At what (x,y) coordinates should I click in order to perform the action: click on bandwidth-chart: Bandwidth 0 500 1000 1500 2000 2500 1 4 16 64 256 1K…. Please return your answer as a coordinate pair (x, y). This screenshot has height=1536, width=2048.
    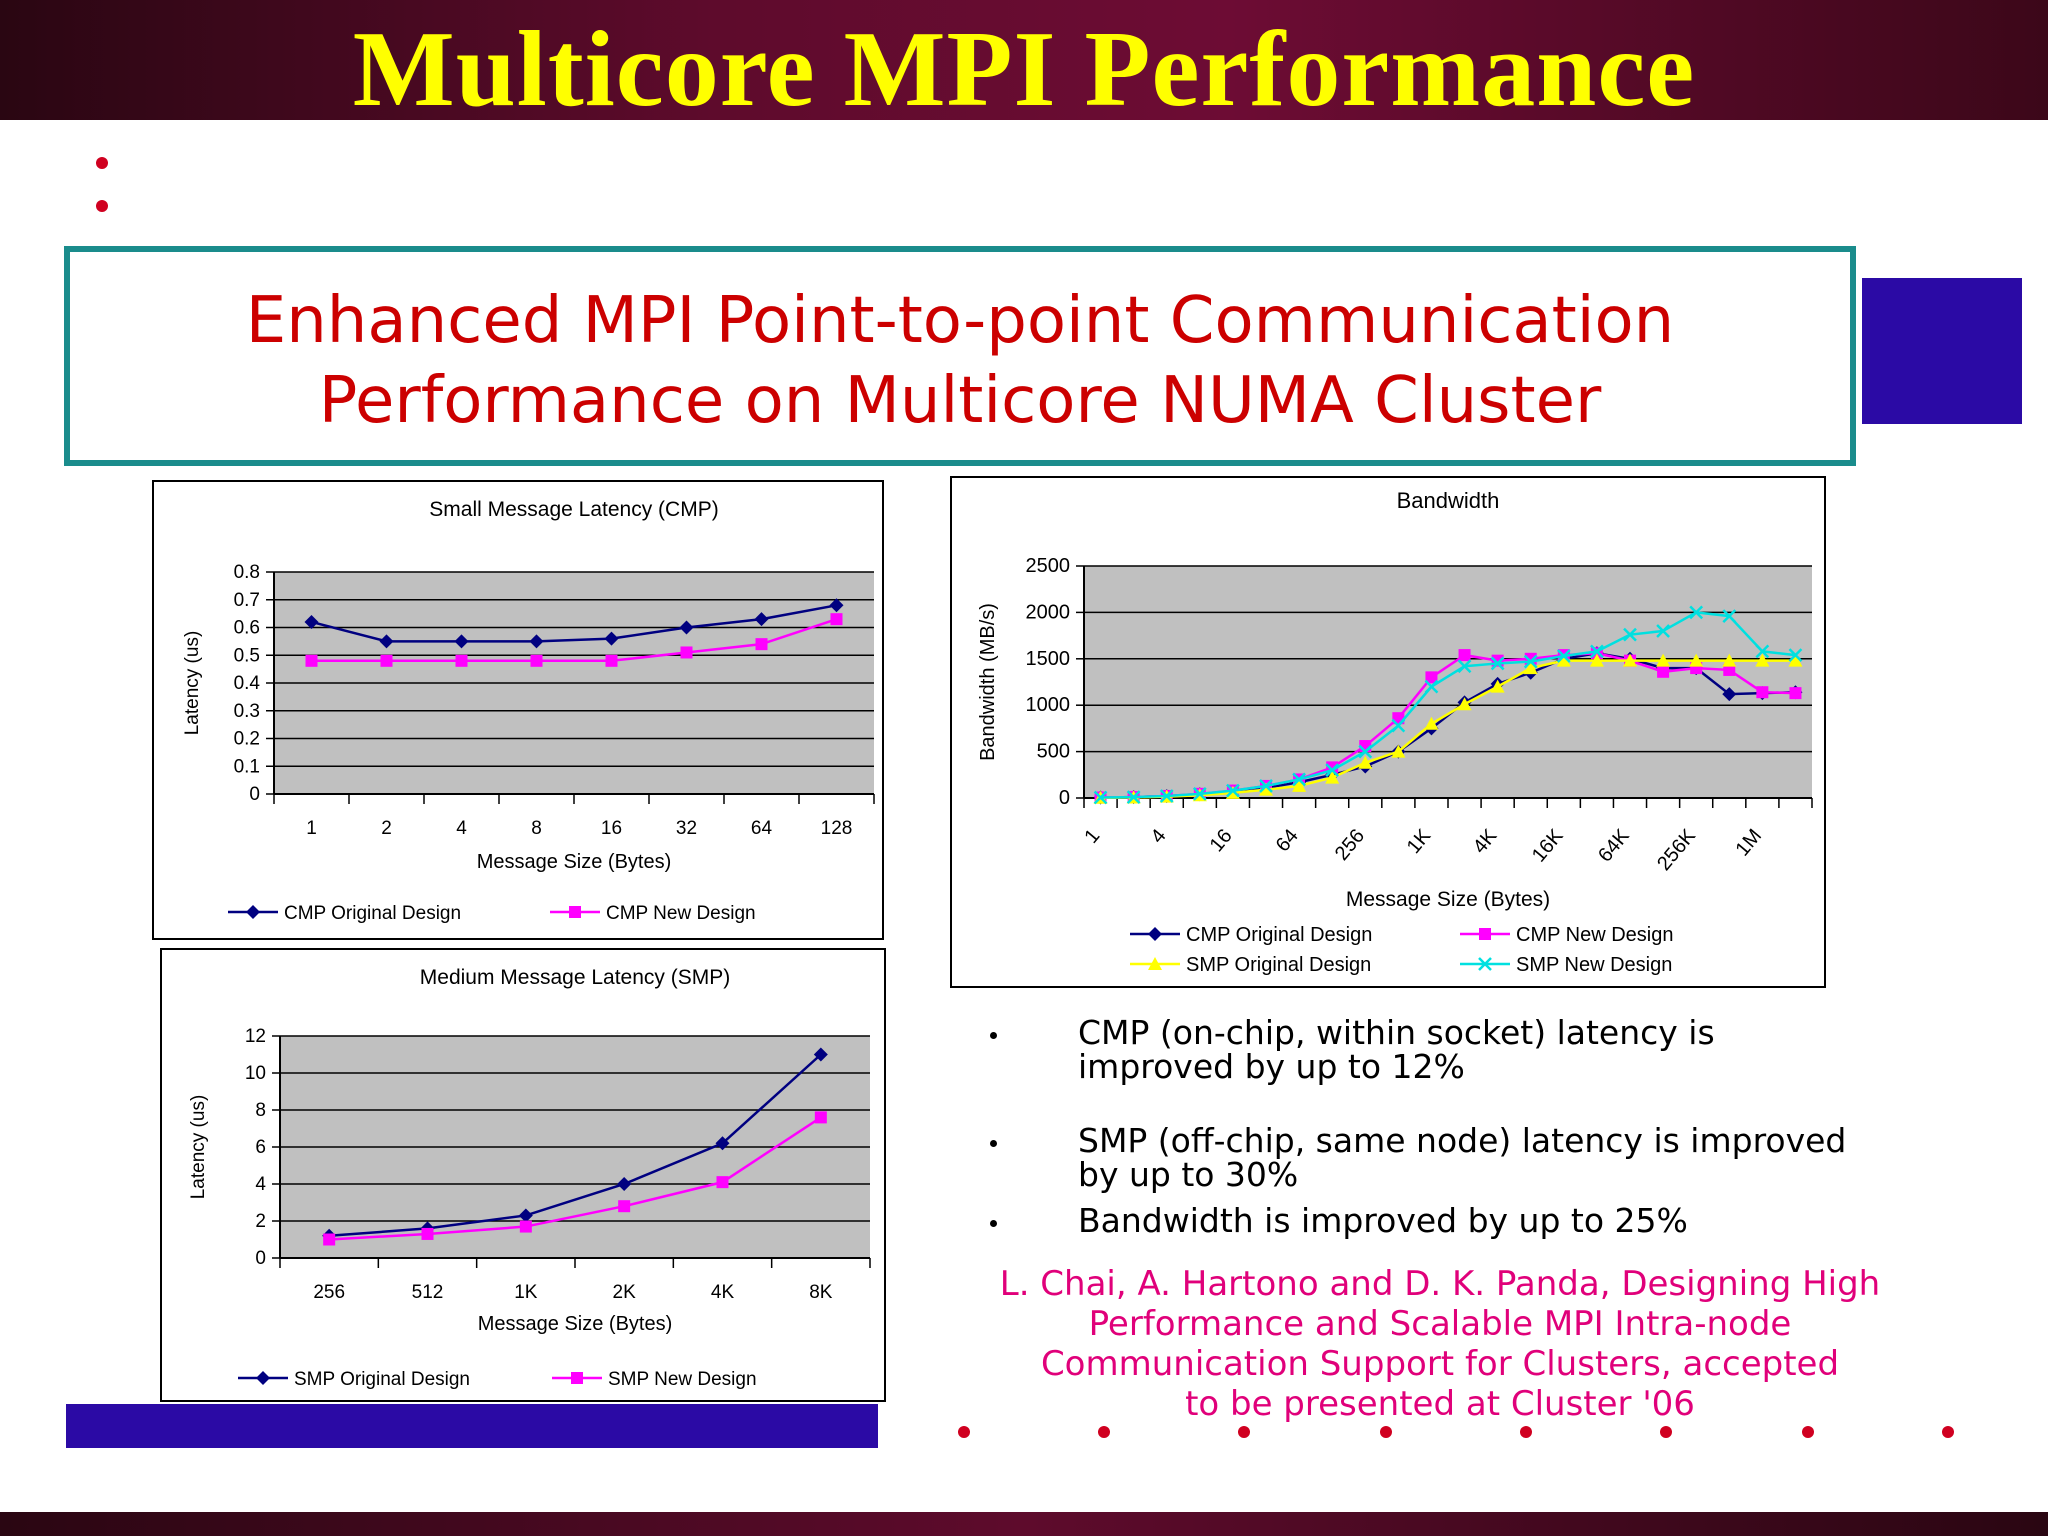
    Looking at the image, I should click on (1395, 732).